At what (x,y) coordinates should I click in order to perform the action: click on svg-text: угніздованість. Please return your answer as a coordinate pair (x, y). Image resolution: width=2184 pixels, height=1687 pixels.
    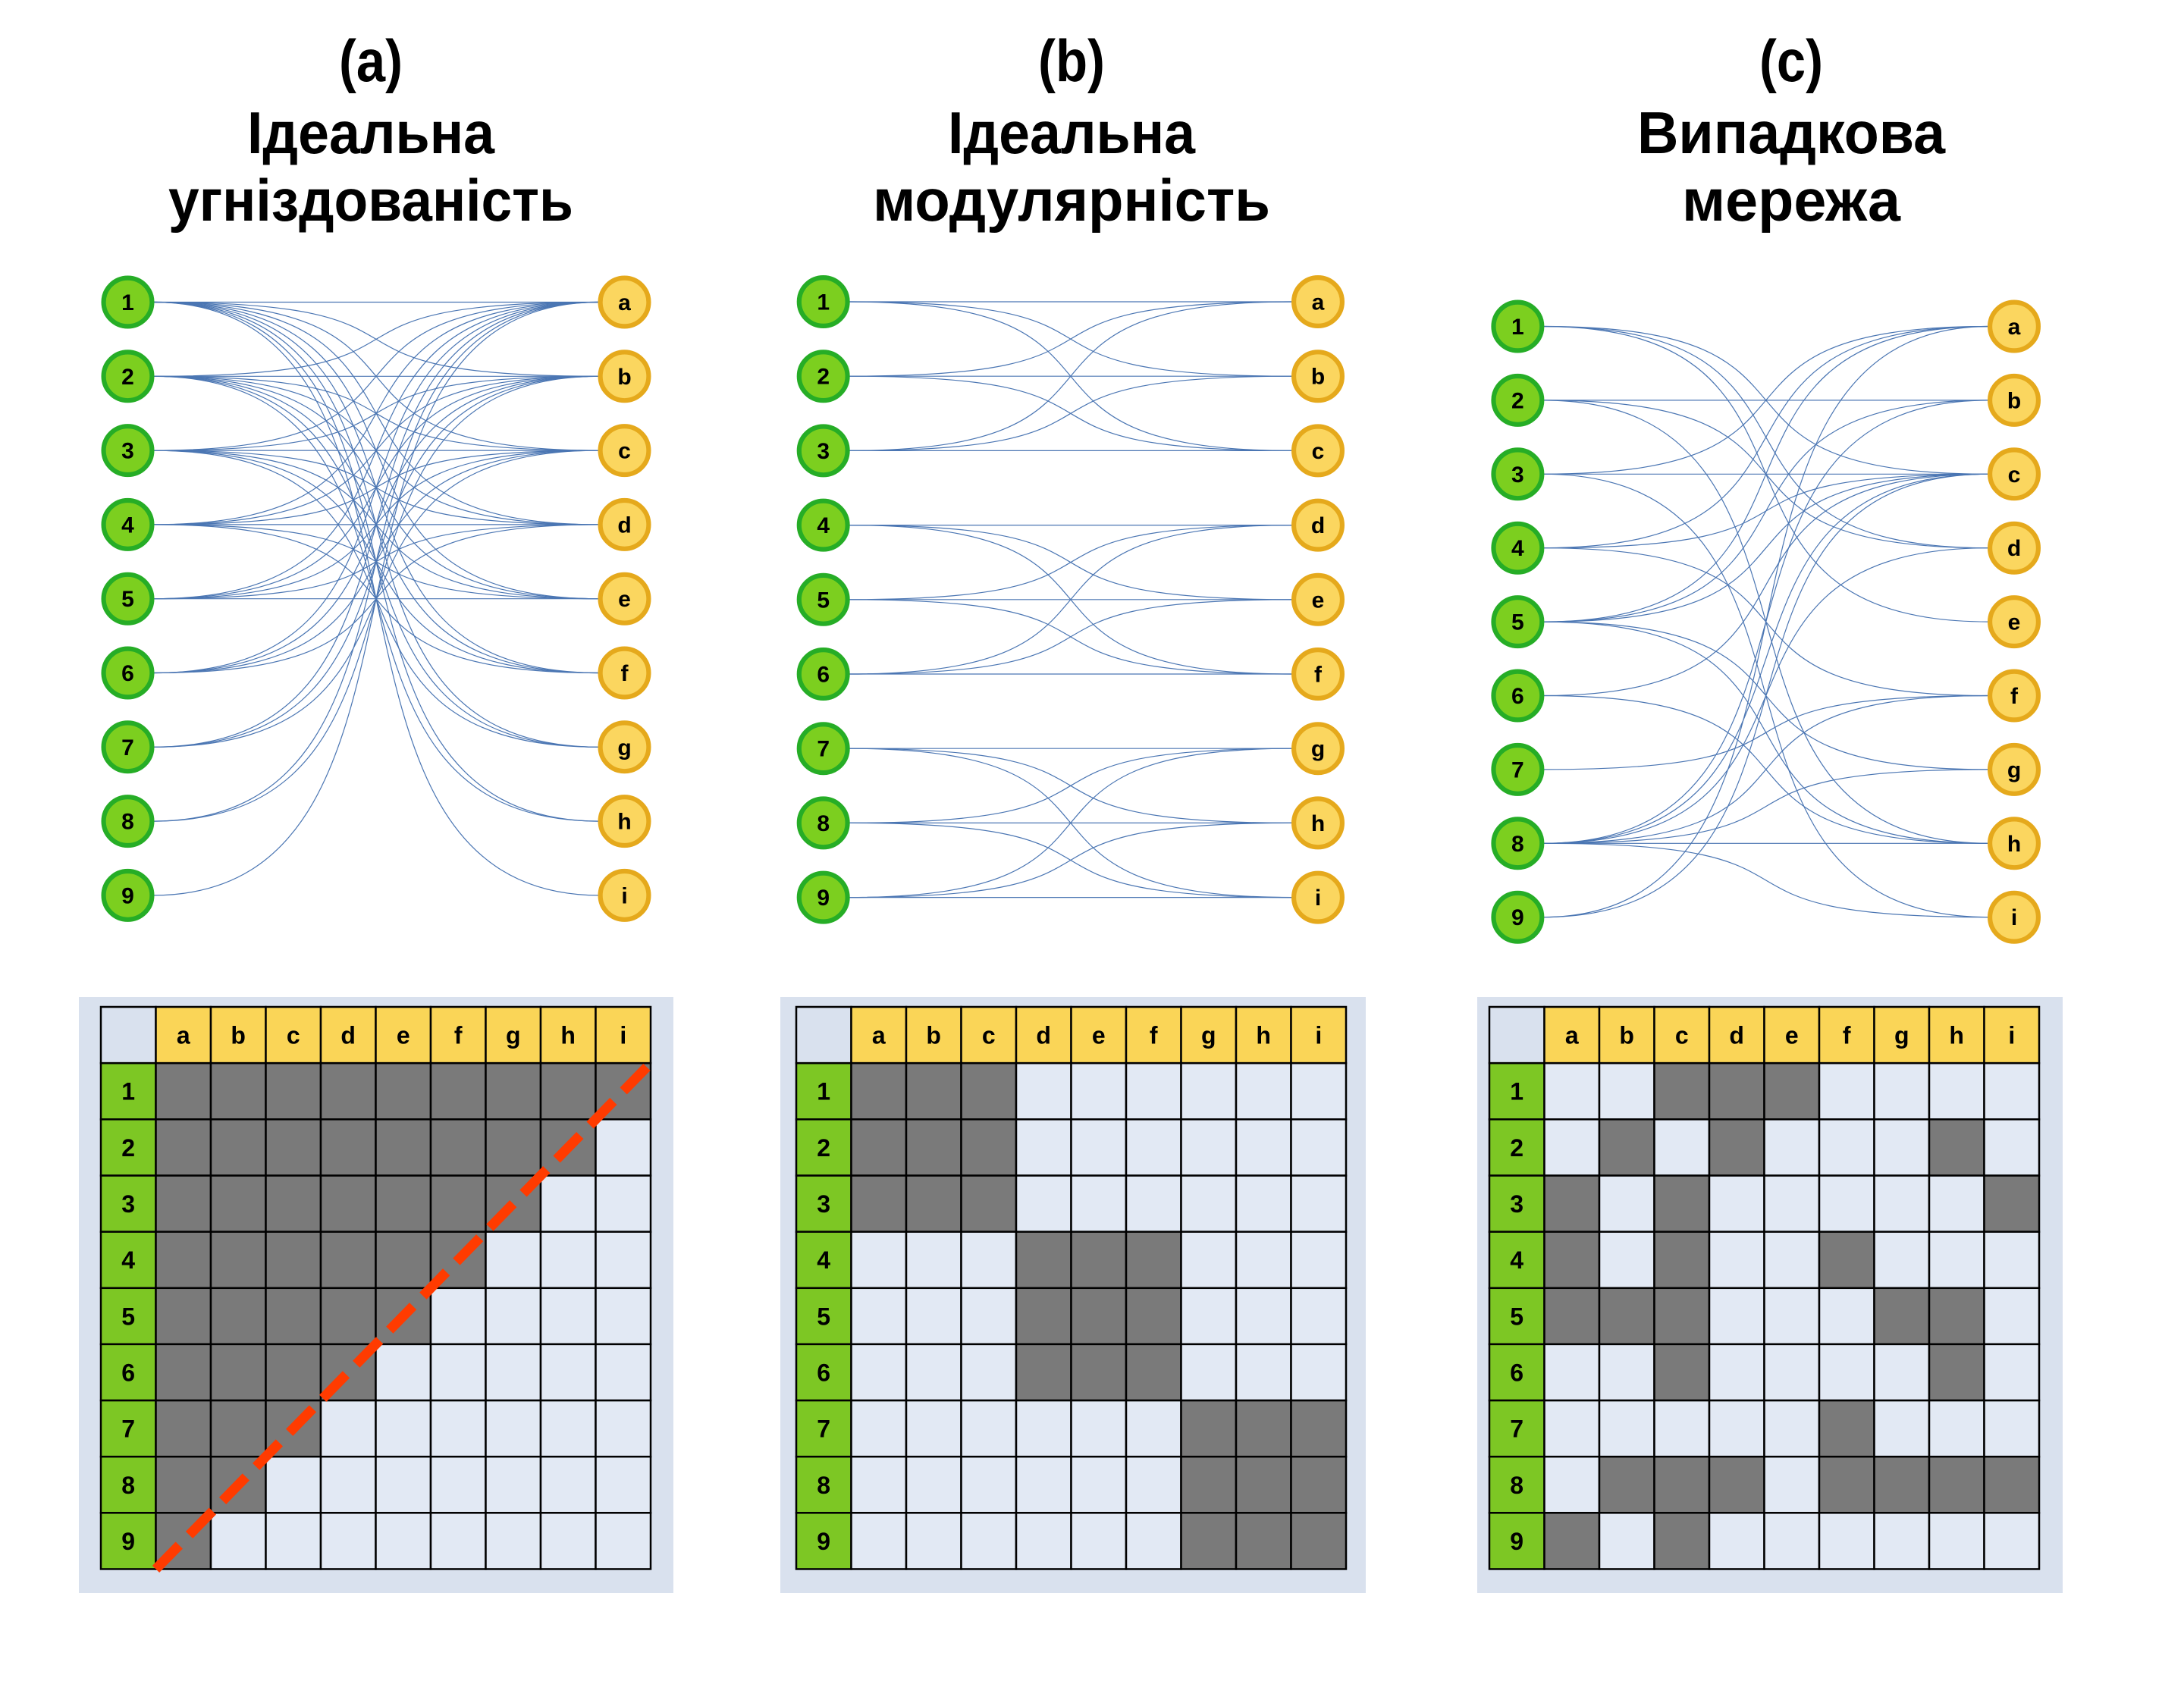
    Looking at the image, I should click on (370, 200).